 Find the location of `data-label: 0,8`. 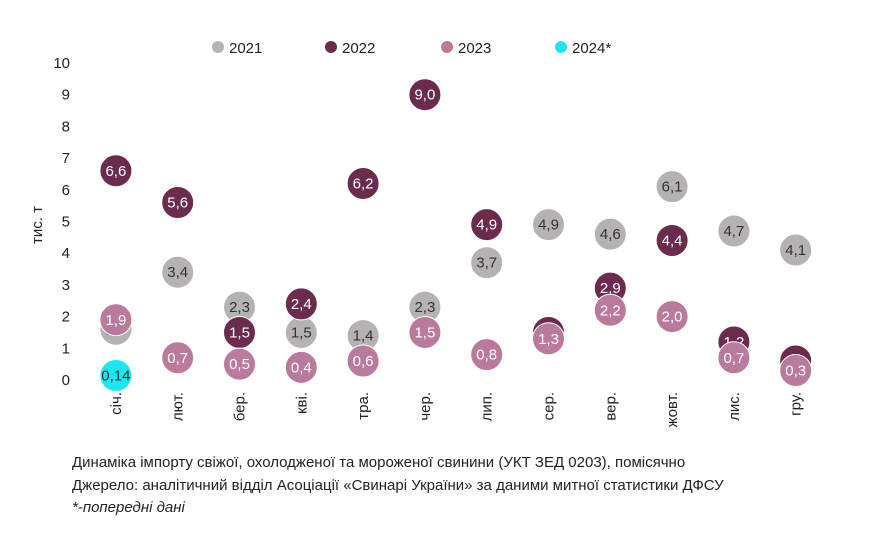

data-label: 0,8 is located at coordinates (486, 355).